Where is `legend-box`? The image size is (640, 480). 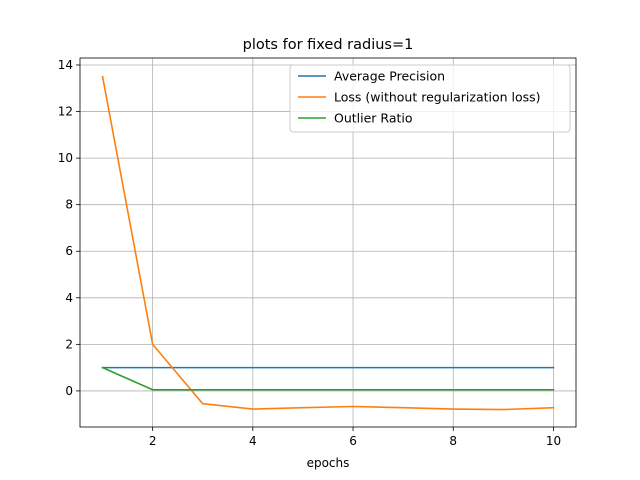
legend-box is located at coordinates (430, 98).